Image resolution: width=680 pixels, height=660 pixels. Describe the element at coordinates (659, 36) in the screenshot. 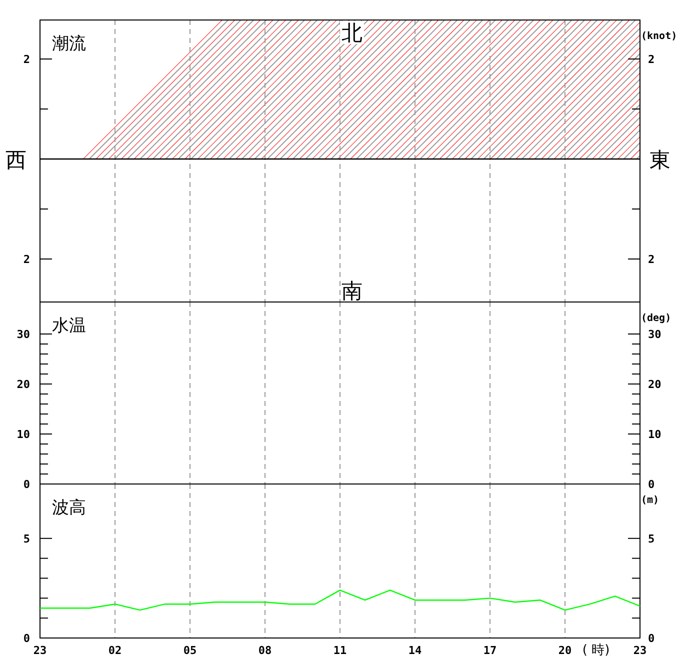

I see `y2-axis-title: (knot)` at that location.